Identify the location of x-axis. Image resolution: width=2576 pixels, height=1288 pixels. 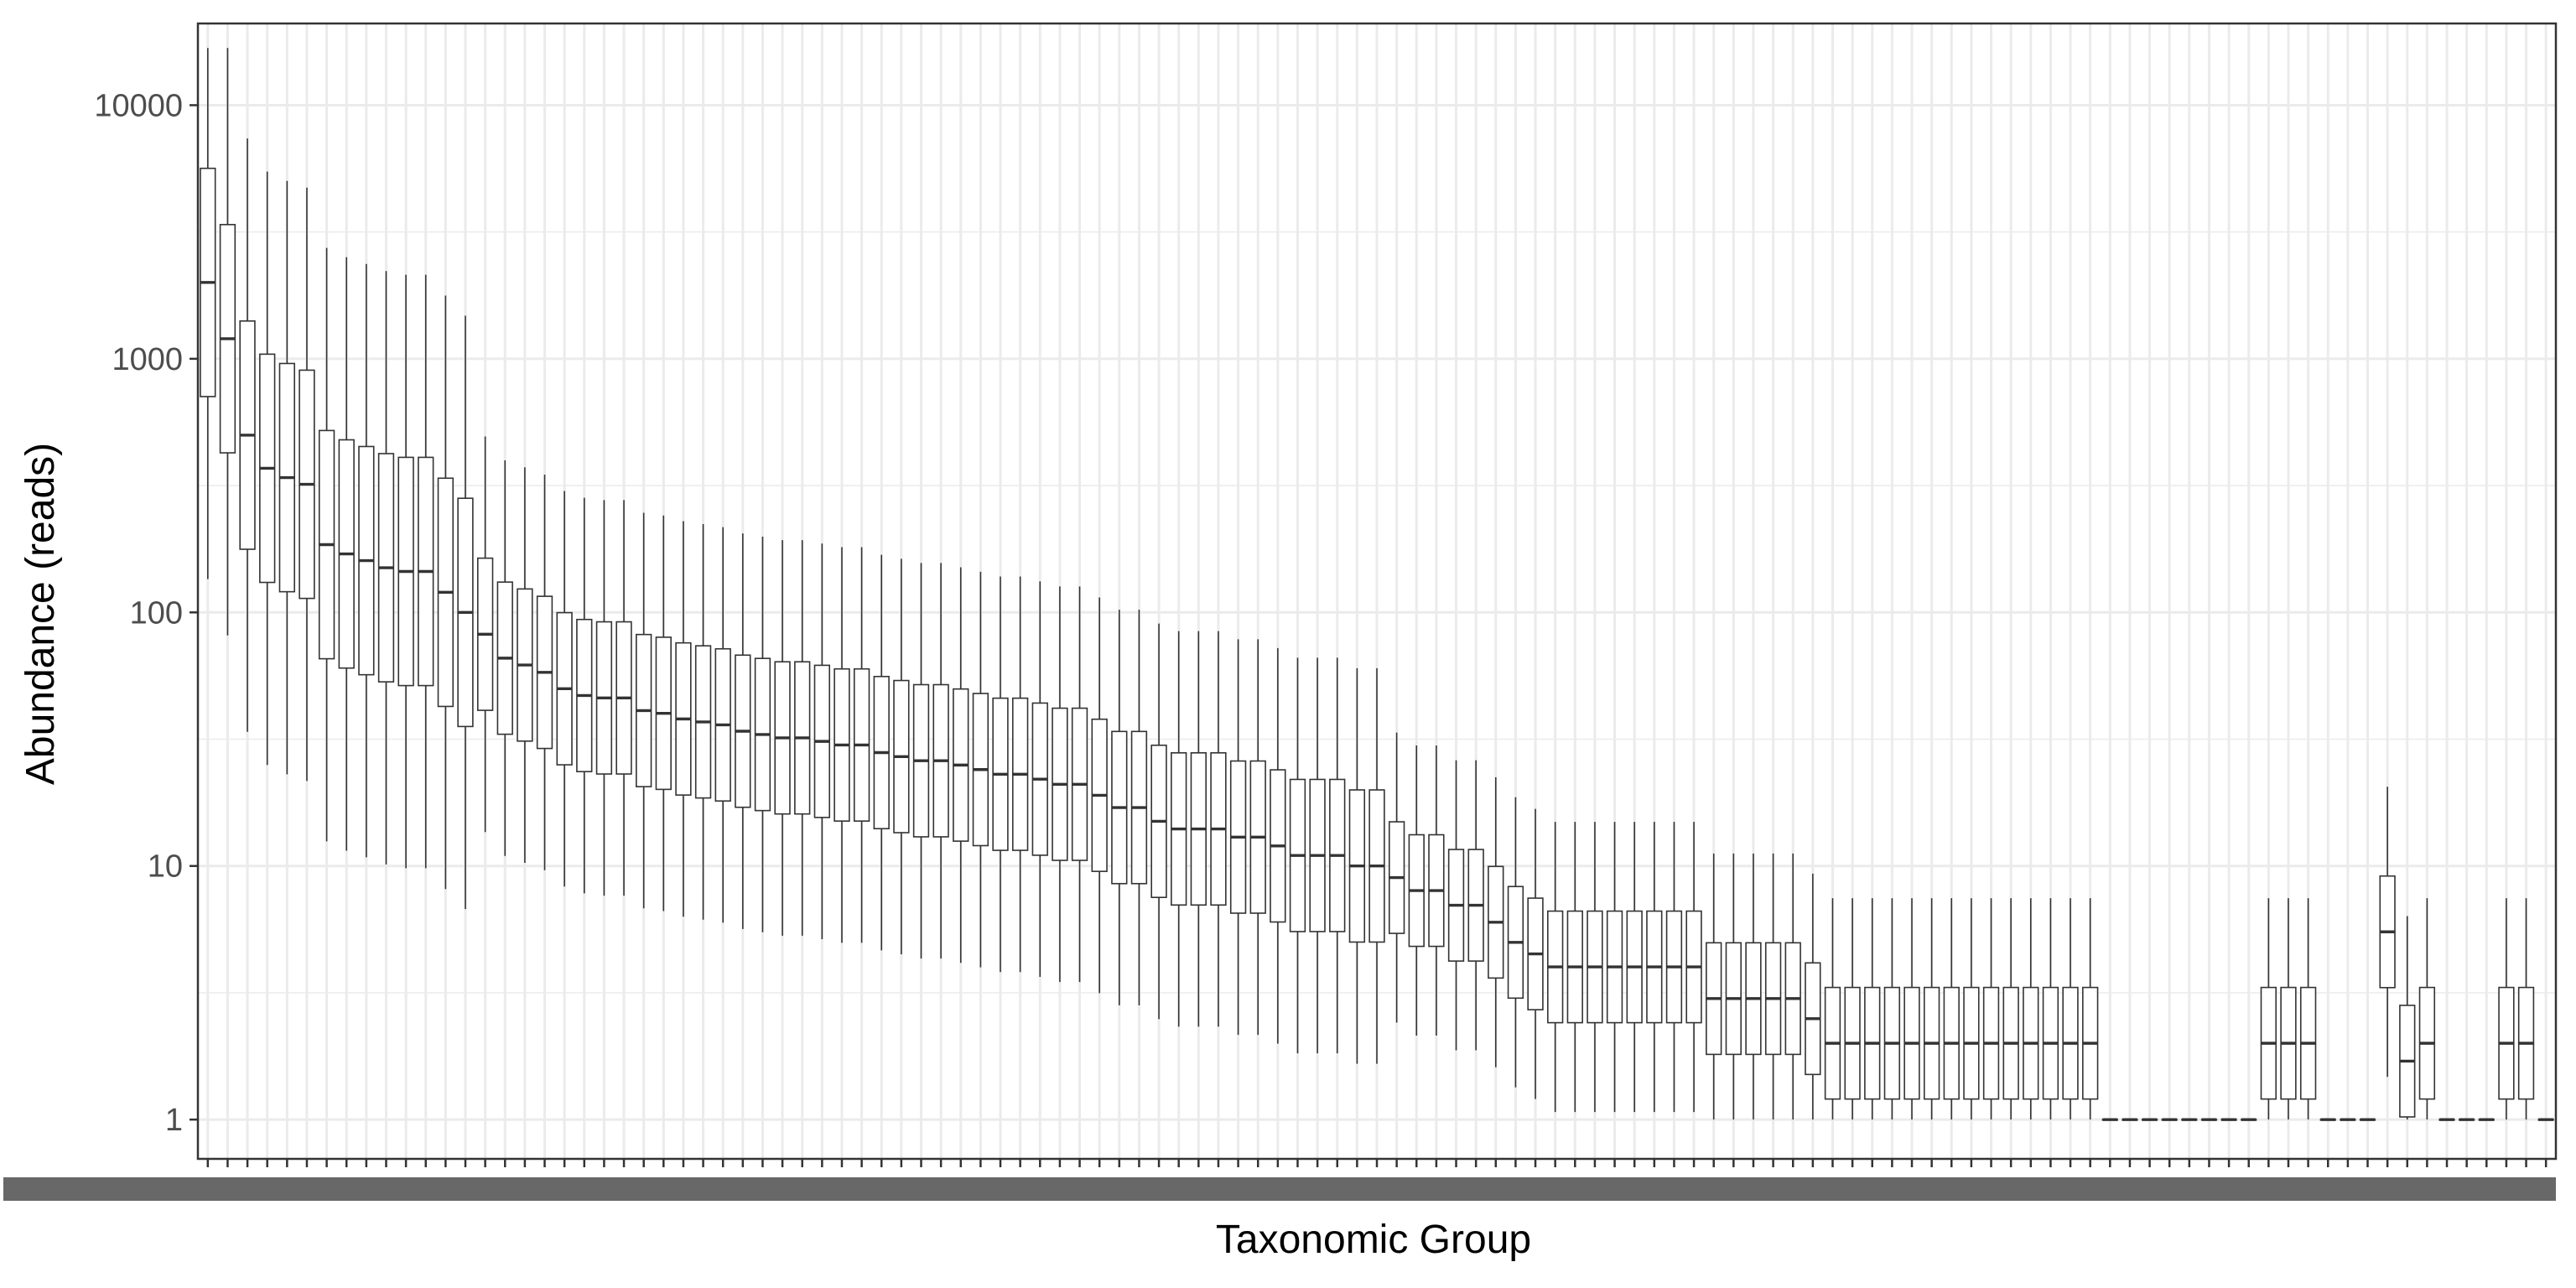
(1279, 1180).